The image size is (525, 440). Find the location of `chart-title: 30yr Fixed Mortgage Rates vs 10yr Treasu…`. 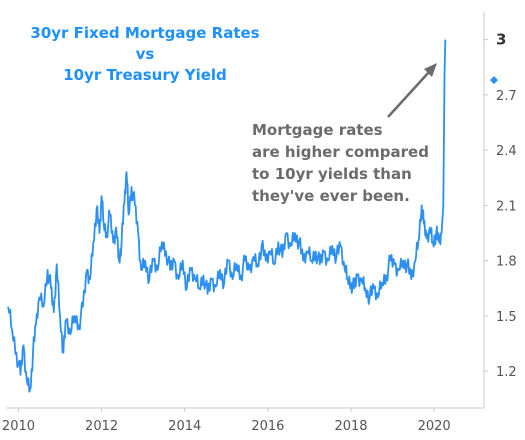

chart-title: 30yr Fixed Mortgage Rates vs 10yr Treasu… is located at coordinates (144, 54).